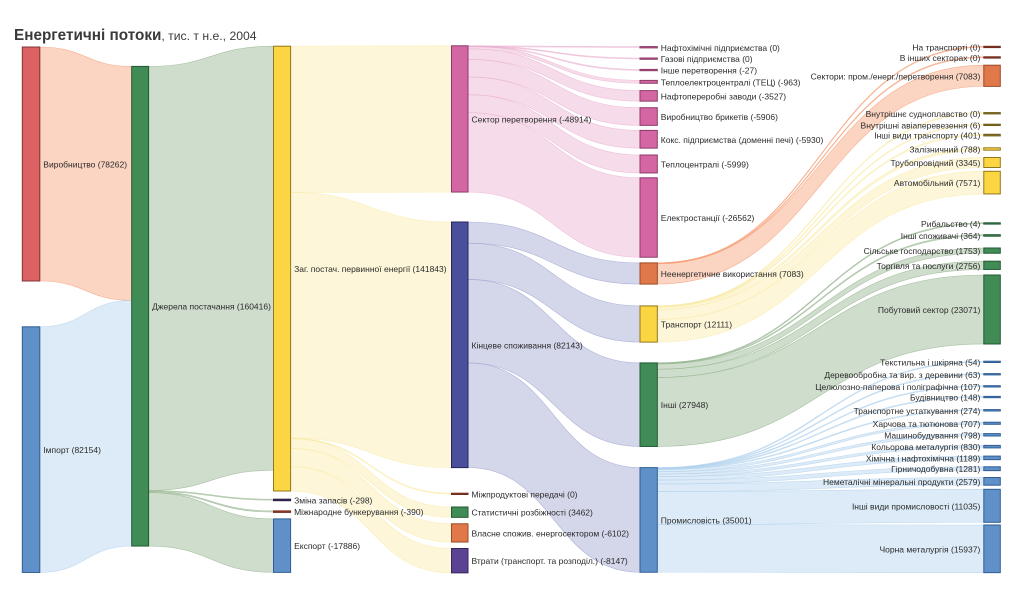 This screenshot has width=1024, height=612. I want to click on svg-text: Нафтопереробні заводи (-3527), so click(723, 96).